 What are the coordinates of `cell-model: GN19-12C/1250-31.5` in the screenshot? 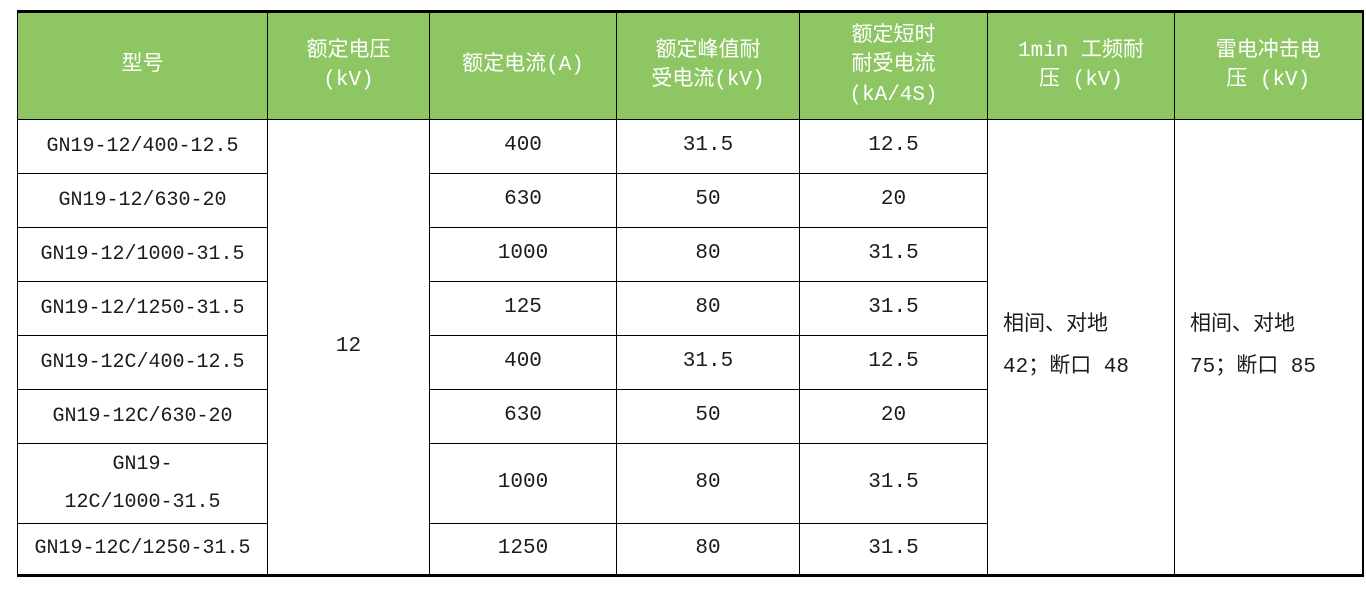 It's located at (142, 549).